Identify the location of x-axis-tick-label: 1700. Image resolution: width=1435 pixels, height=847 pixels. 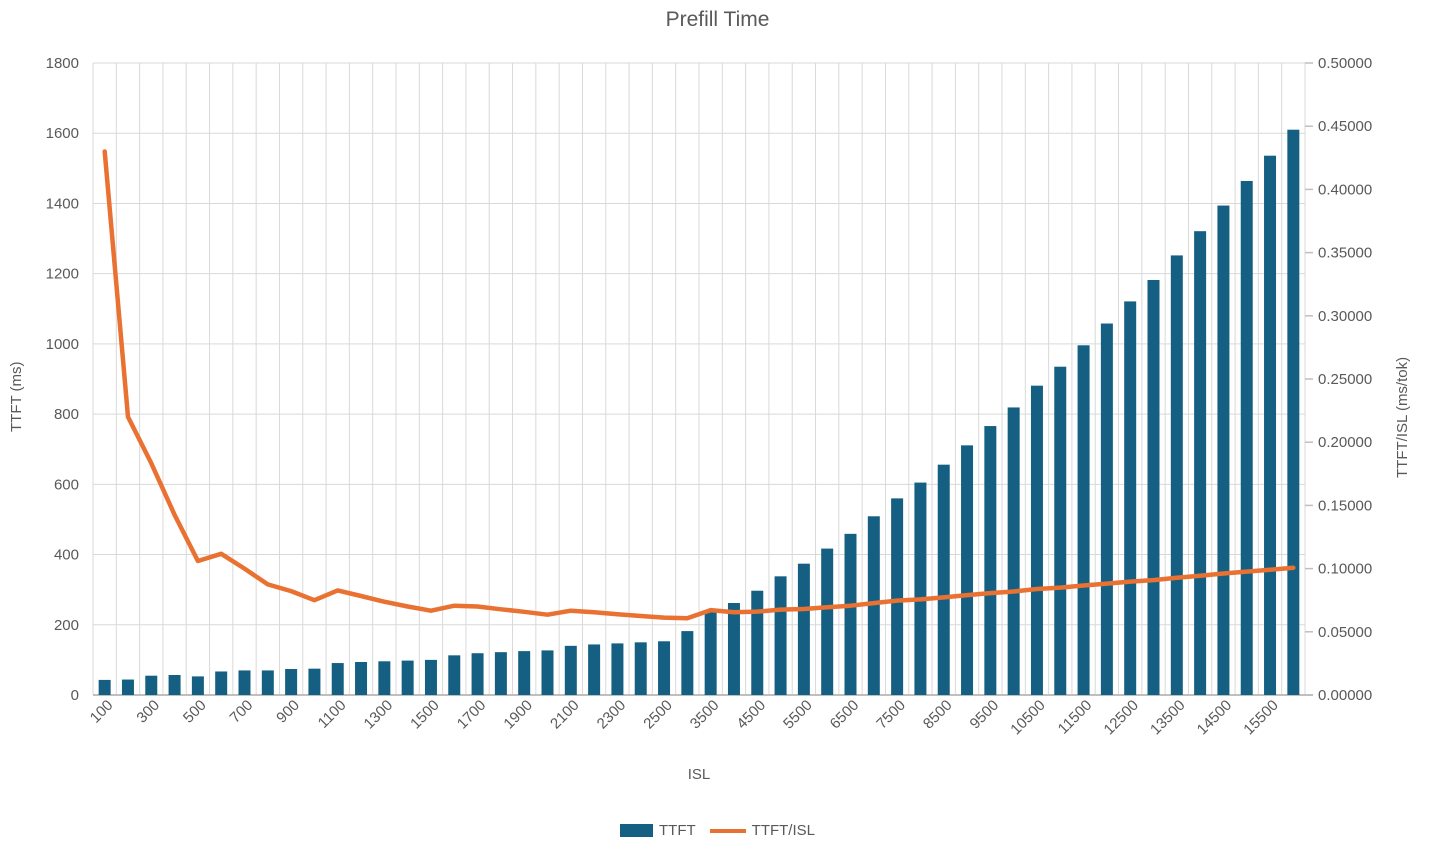
(472, 715).